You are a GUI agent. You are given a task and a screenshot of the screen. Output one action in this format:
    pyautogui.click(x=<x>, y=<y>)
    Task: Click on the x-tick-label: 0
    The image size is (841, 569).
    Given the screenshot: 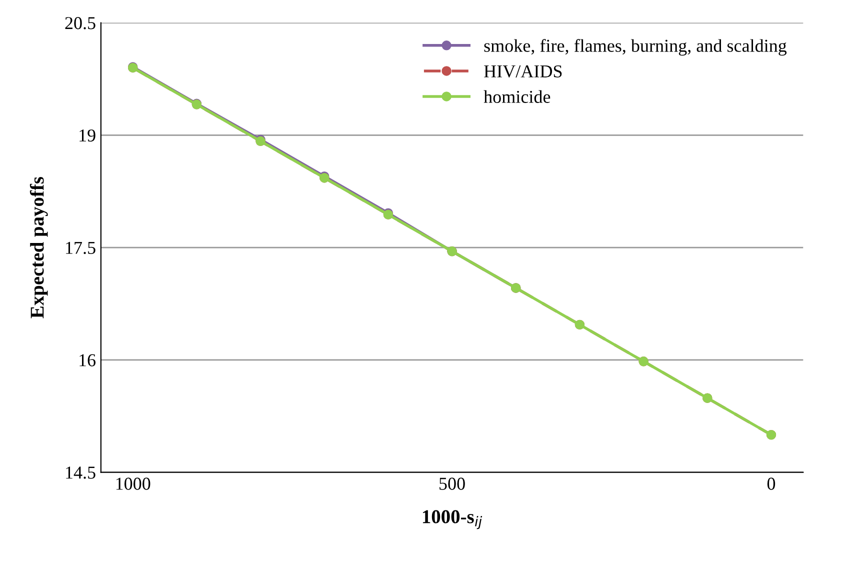 What is the action you would take?
    pyautogui.click(x=771, y=484)
    